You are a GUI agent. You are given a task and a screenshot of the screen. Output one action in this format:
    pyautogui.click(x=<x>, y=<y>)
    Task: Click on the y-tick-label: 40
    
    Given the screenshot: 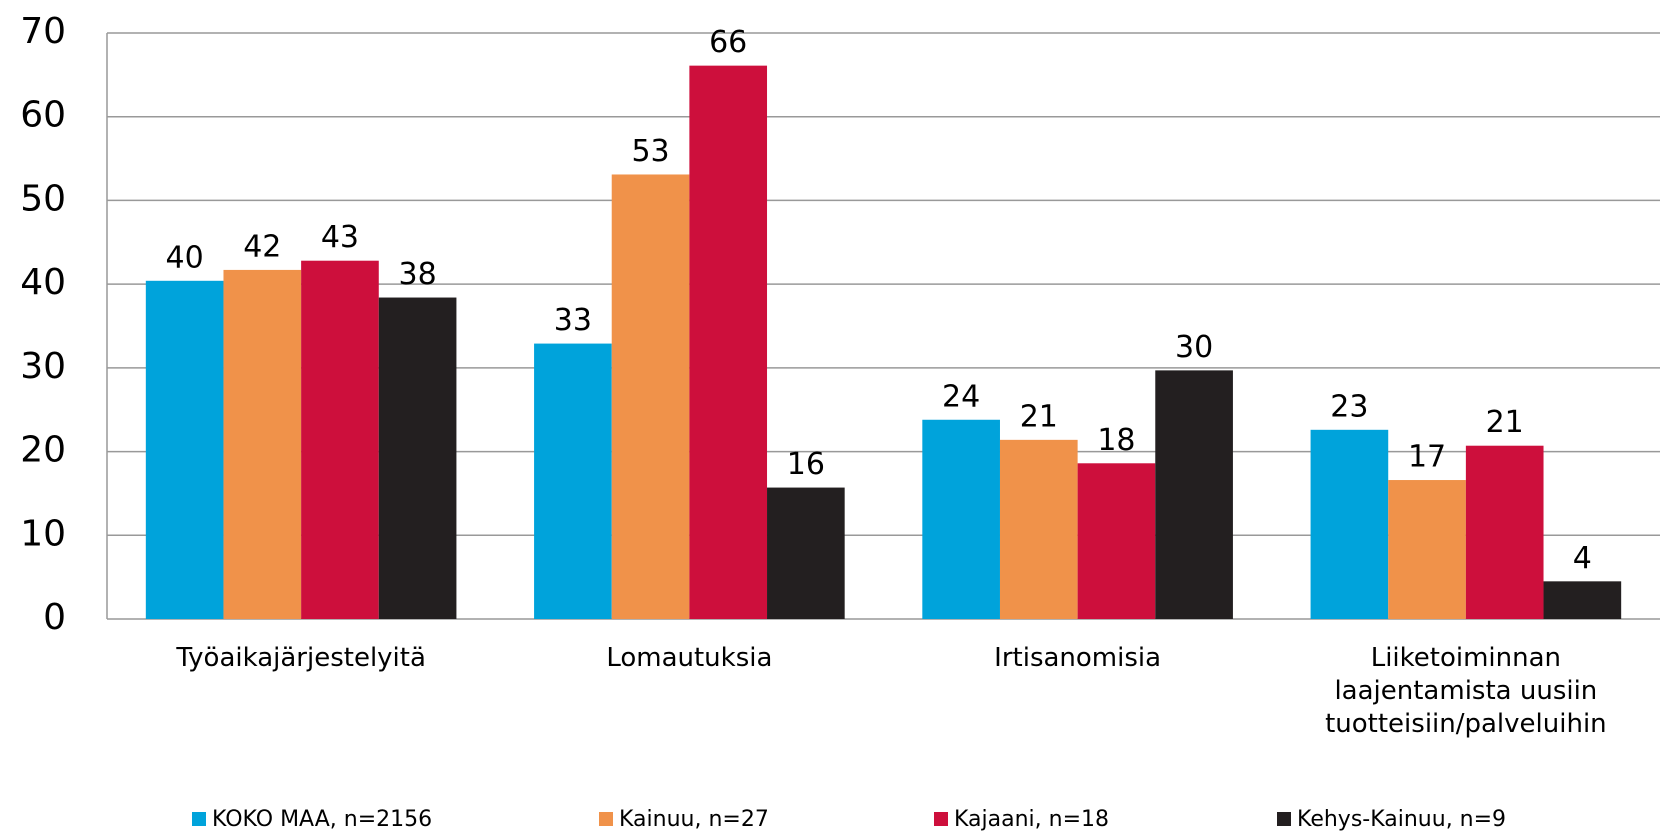 What is the action you would take?
    pyautogui.click(x=43, y=282)
    